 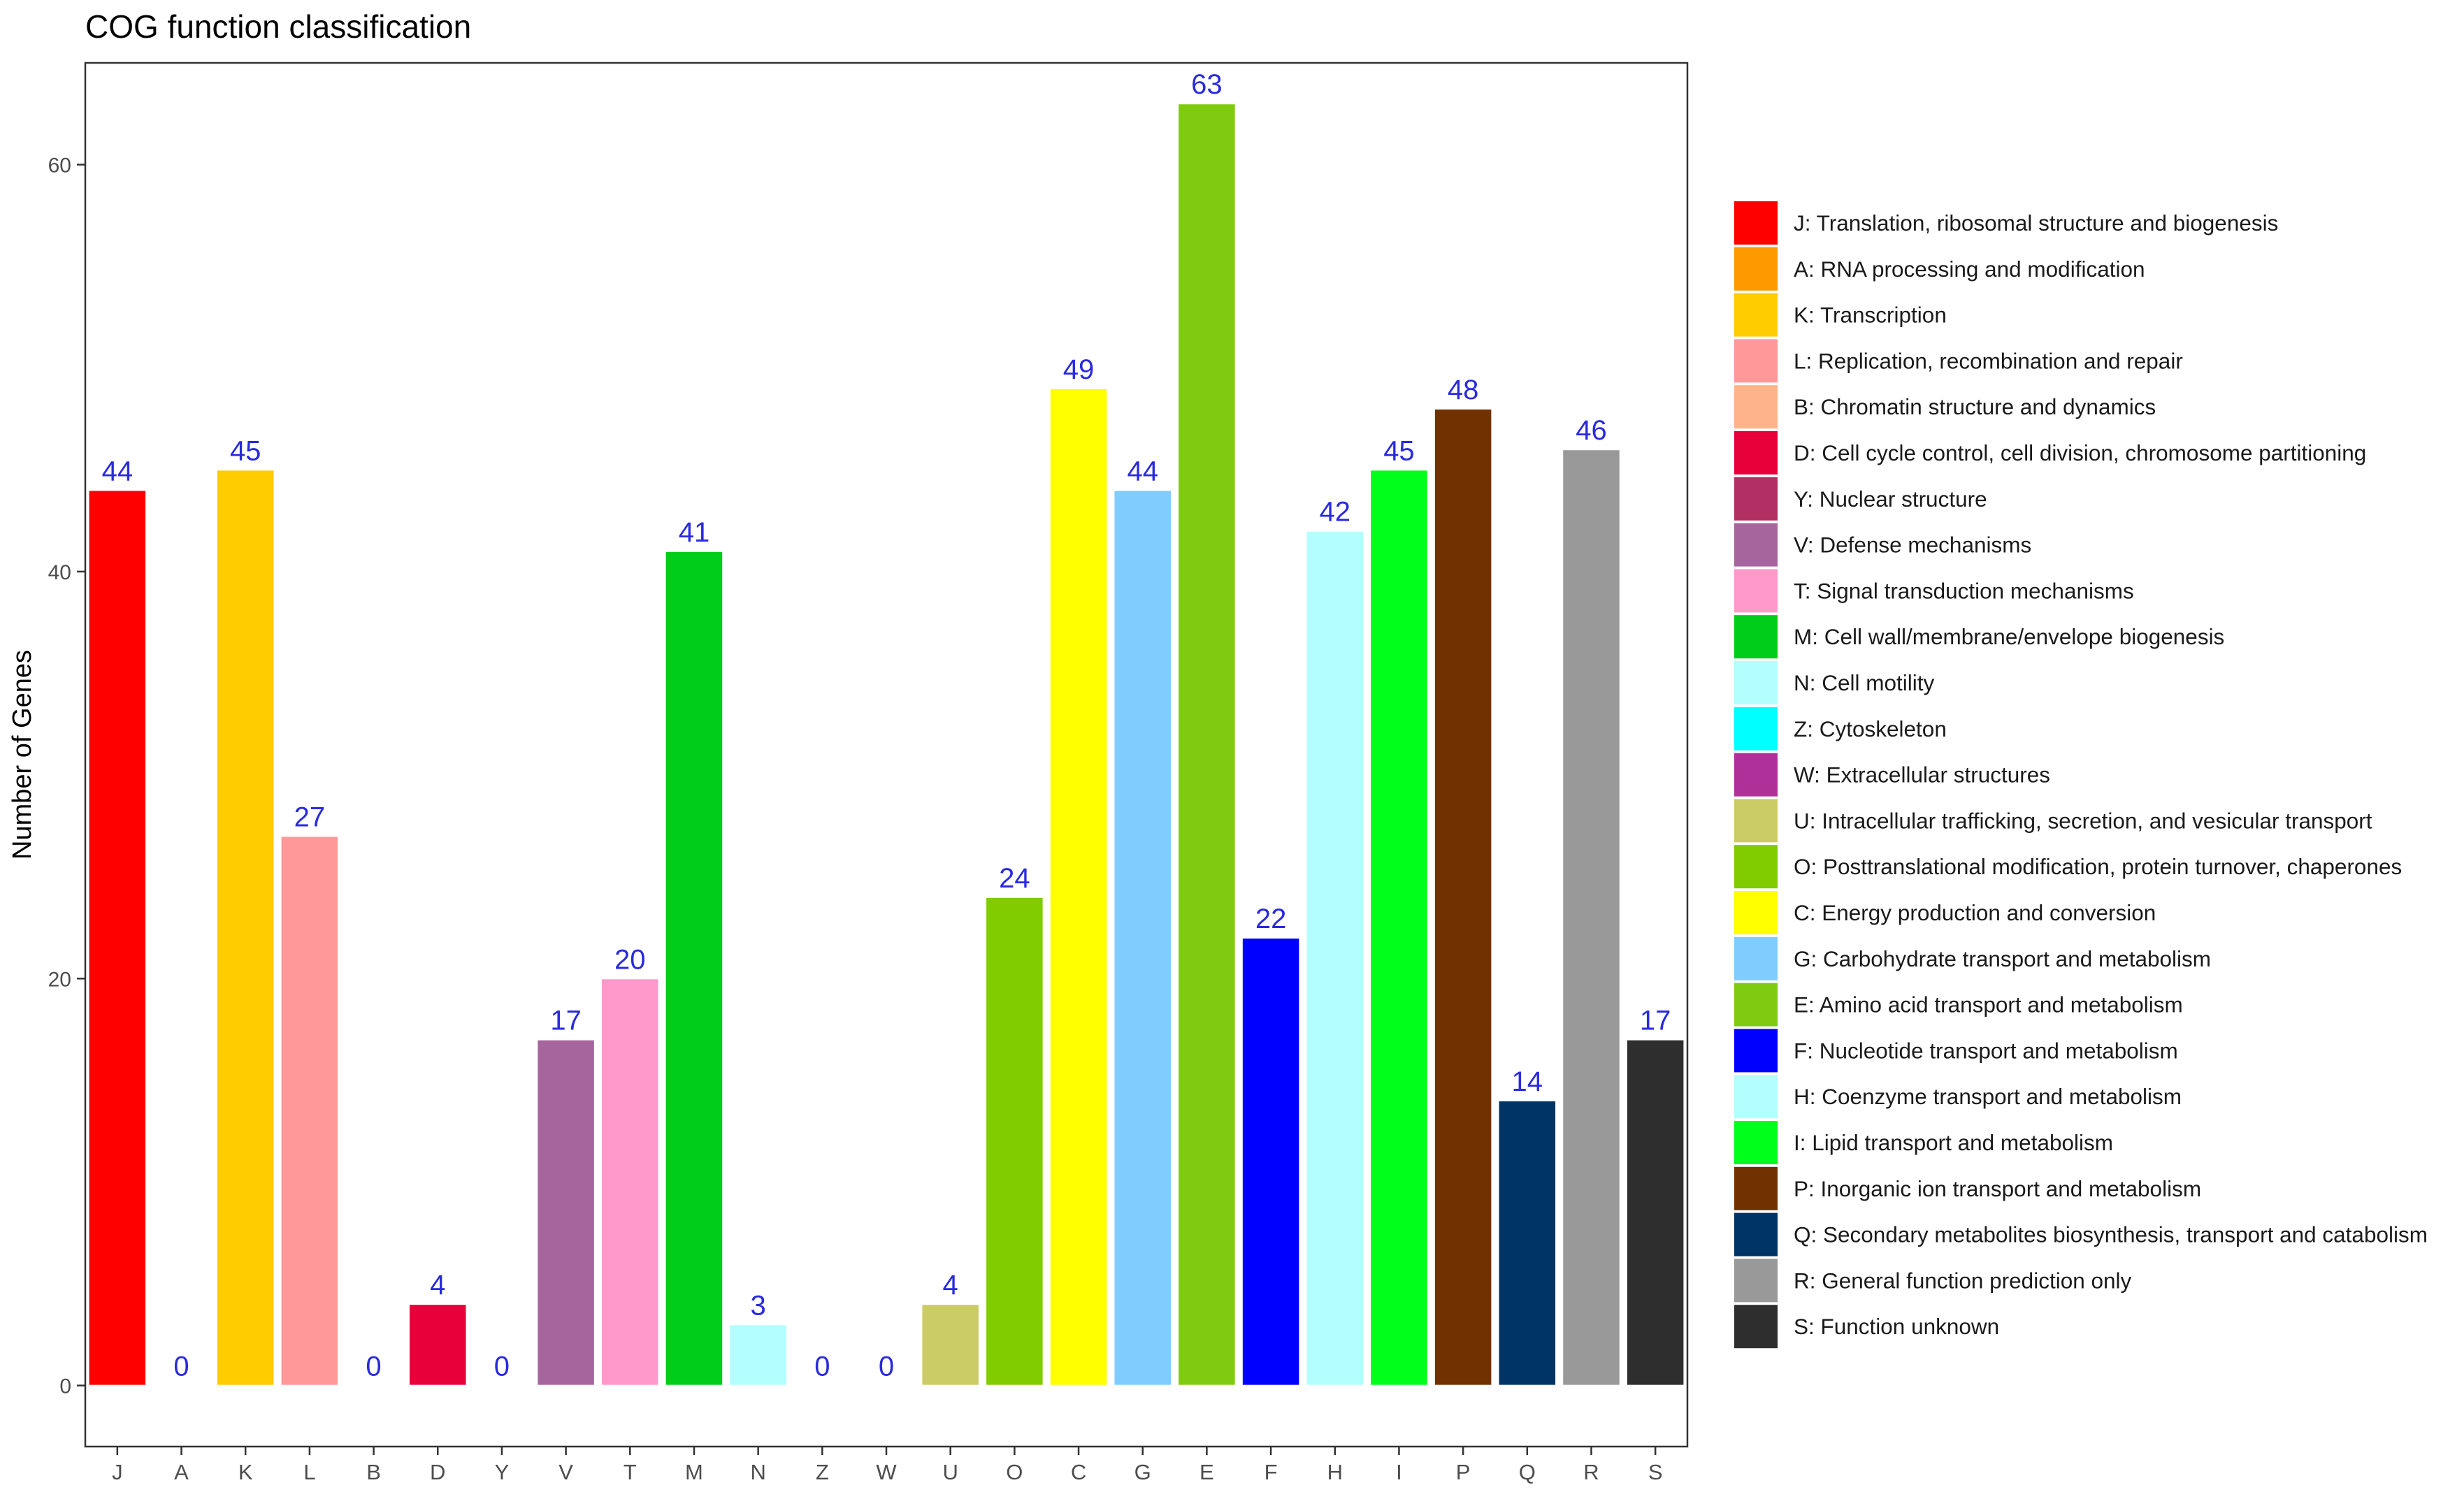 What do you see at coordinates (1271, 919) in the screenshot?
I see `value-label-F: 22` at bounding box center [1271, 919].